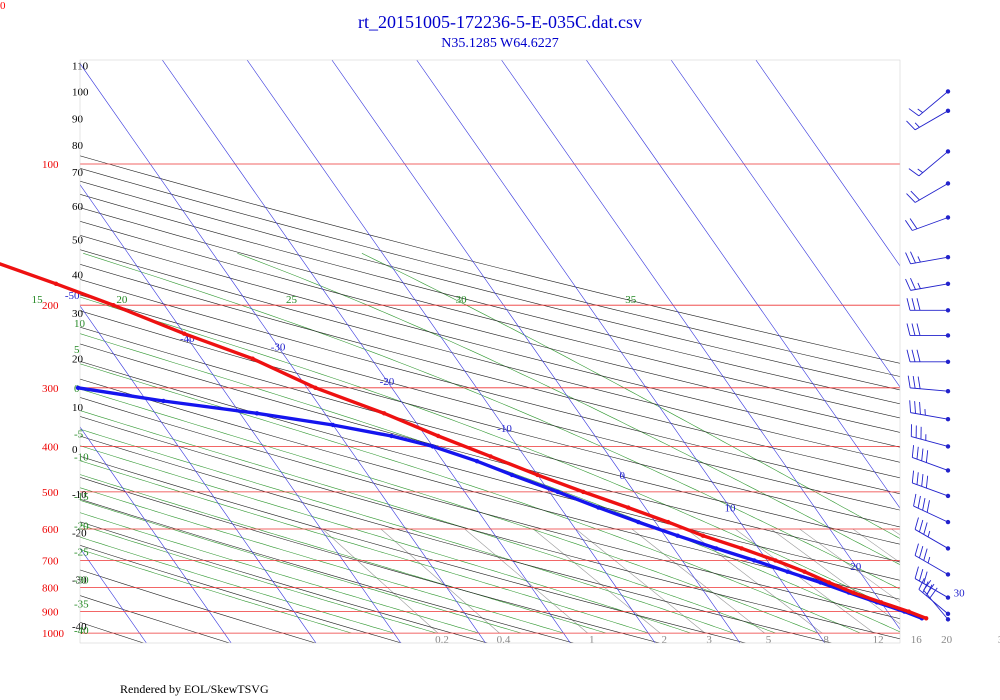 Image resolution: width=1000 pixels, height=700 pixels. I want to click on isotherm-tick-label: -30, so click(278, 348).